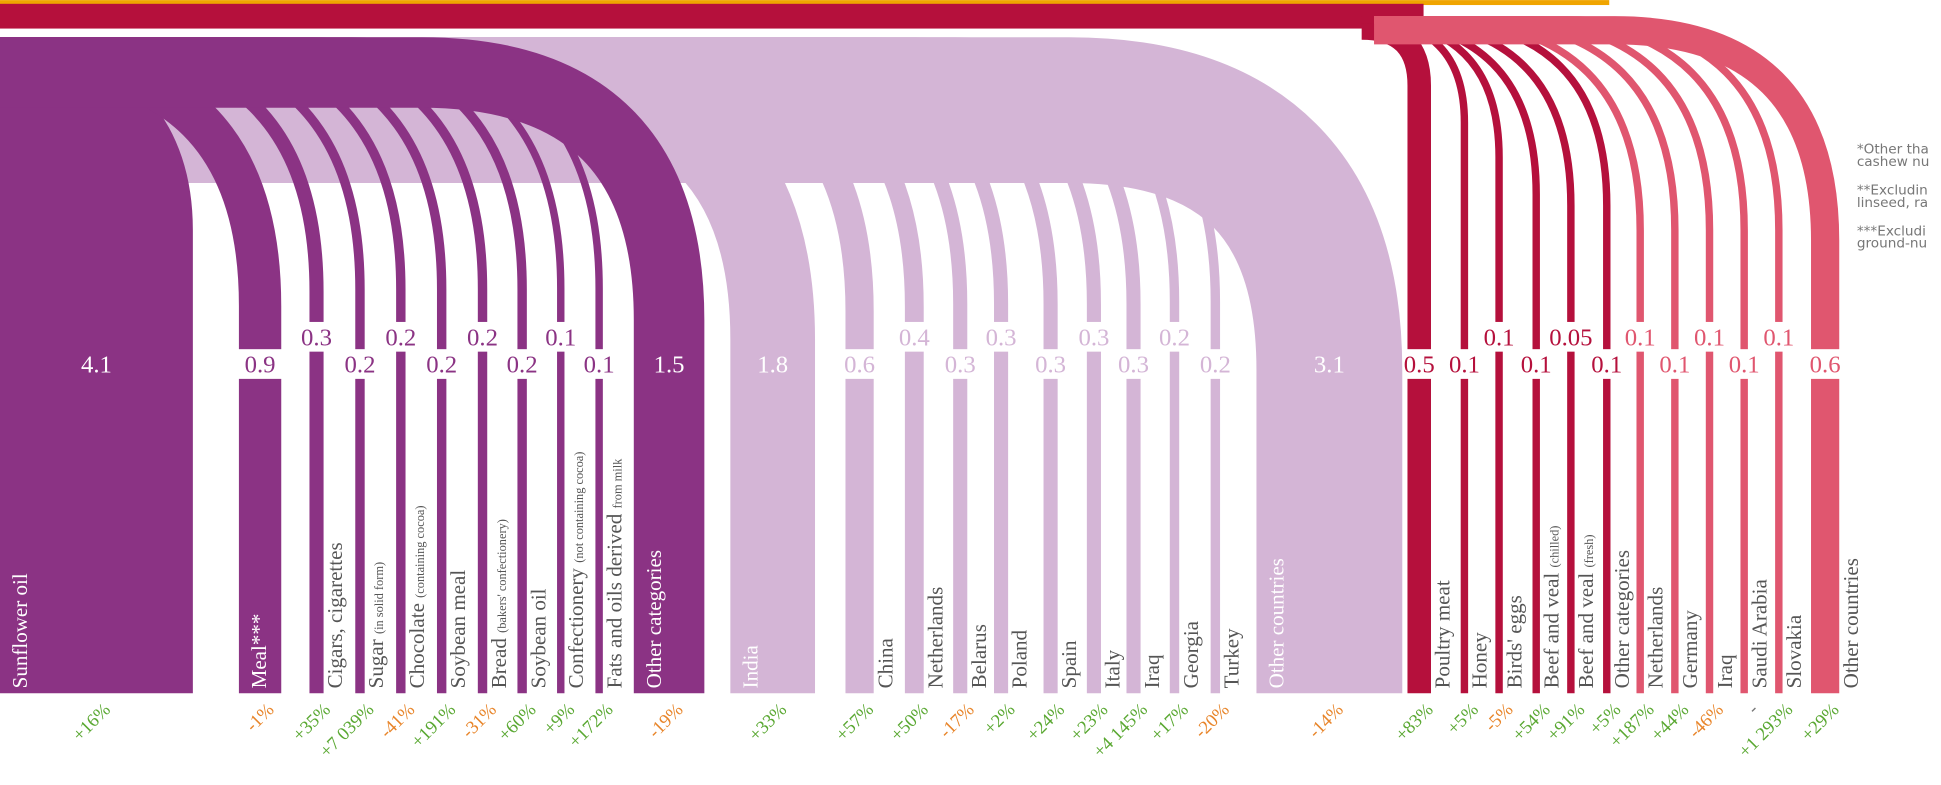 This screenshot has height=785, width=1941. Describe the element at coordinates (417, 645) in the screenshot. I see `category-name: Chocolate` at that location.